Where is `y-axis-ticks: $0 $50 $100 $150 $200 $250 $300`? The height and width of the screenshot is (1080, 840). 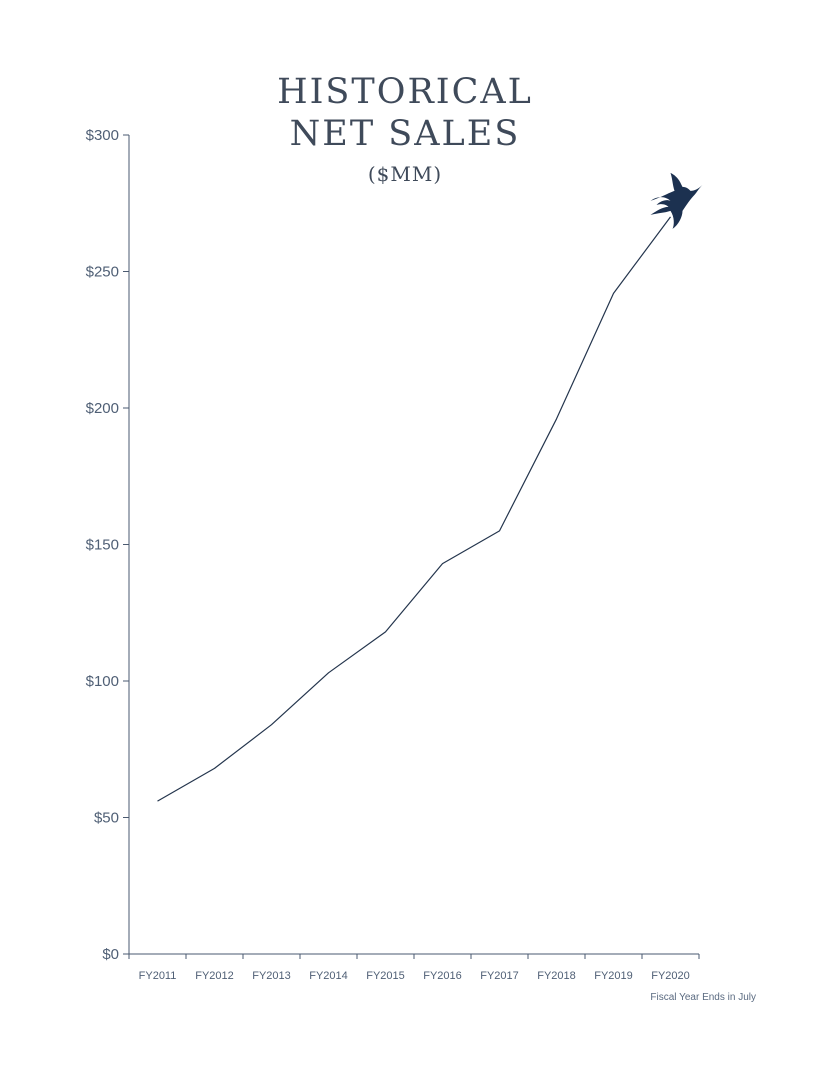
y-axis-ticks: $0 $50 $100 $150 $200 $250 $300 is located at coordinates (107, 545).